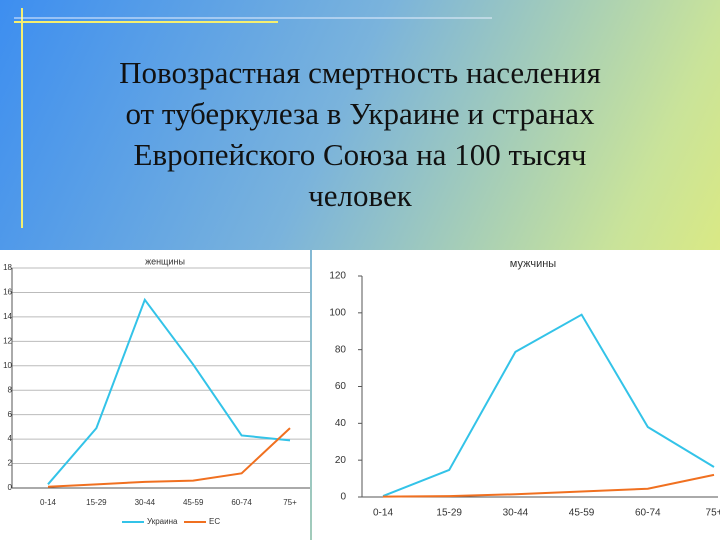 The image size is (720, 540). What do you see at coordinates (533, 264) in the screenshot?
I see `chart-title: мужчины` at bounding box center [533, 264].